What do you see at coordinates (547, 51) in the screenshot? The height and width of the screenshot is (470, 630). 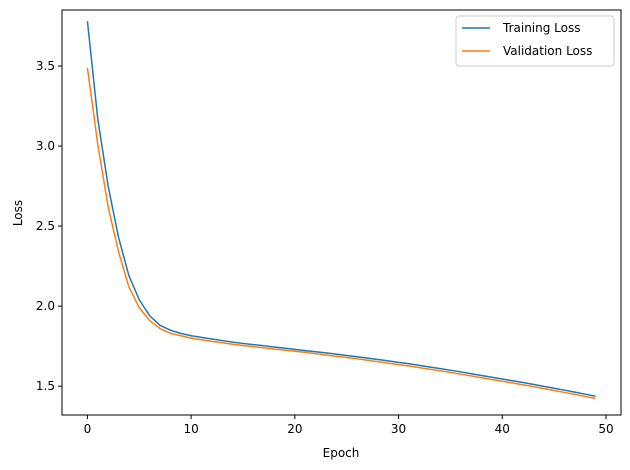 I see `legend-label-validation: Validation Loss` at bounding box center [547, 51].